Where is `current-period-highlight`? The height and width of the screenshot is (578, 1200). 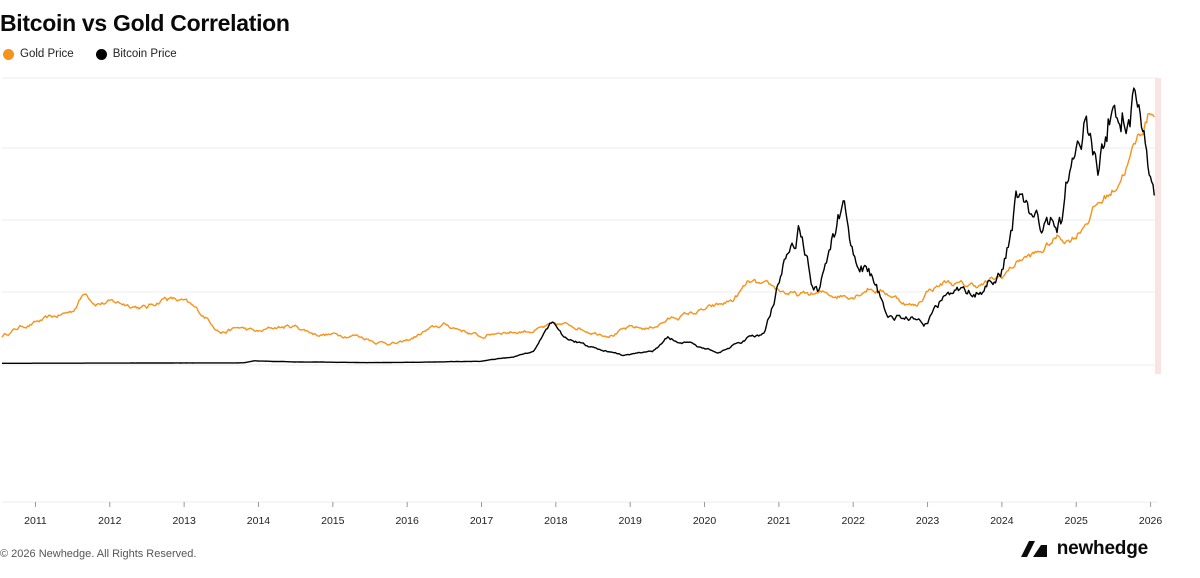
current-period-highlight is located at coordinates (1158, 226).